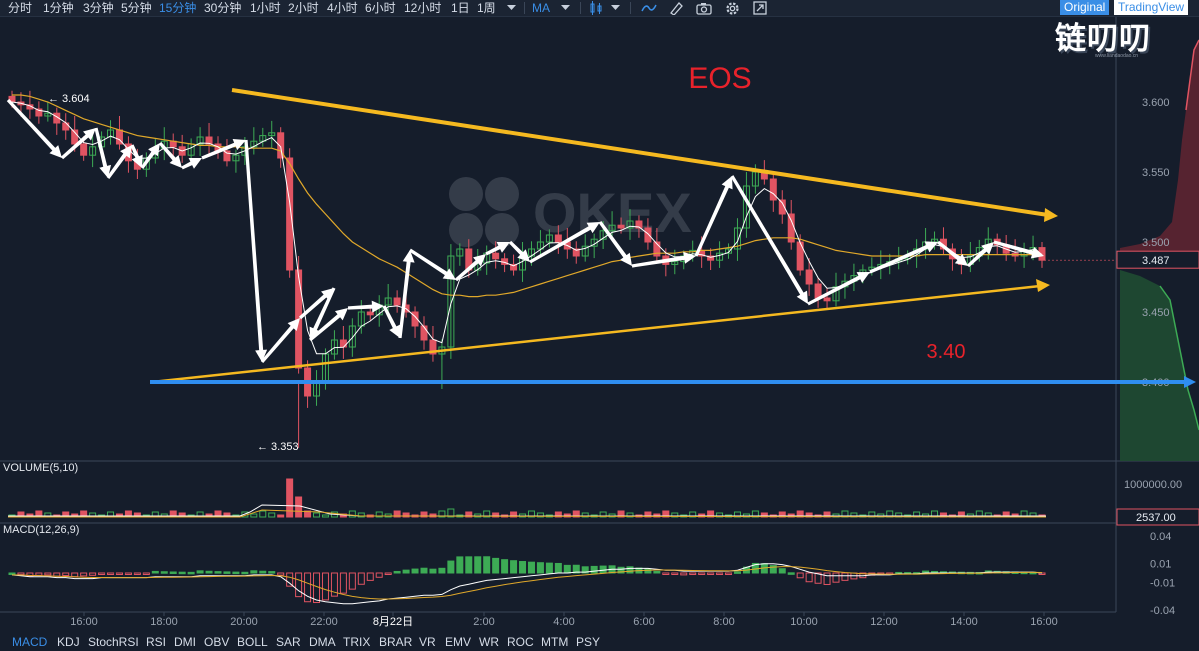  What do you see at coordinates (223, 8) in the screenshot?
I see `timeframe-5: 30分钟` at bounding box center [223, 8].